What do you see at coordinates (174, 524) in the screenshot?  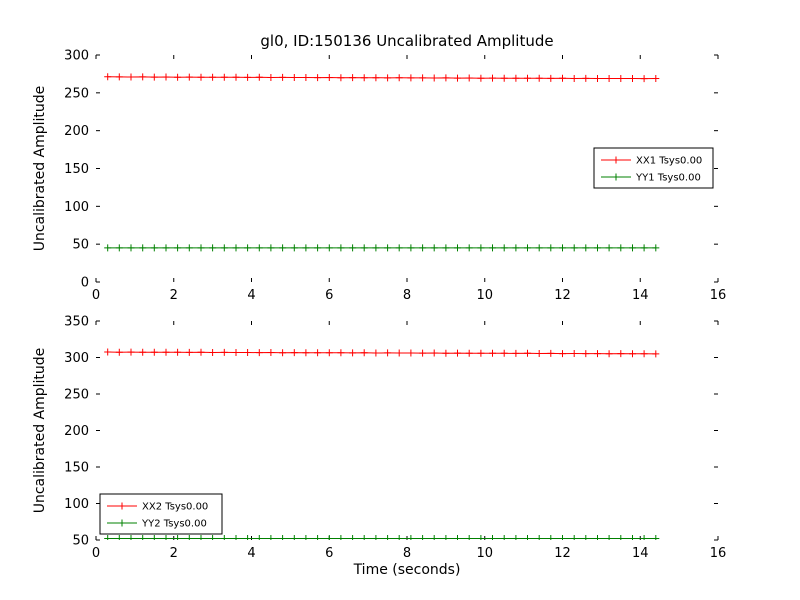 I see `legend-label: YY2 Tsys0.00` at bounding box center [174, 524].